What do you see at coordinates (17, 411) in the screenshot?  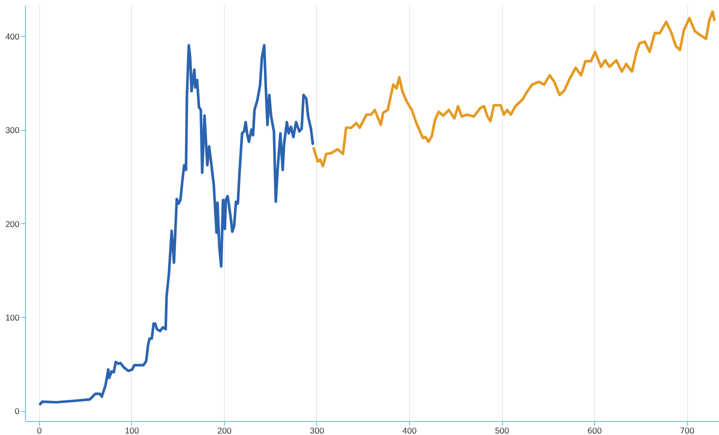 I see `y-tick-label: 0` at bounding box center [17, 411].